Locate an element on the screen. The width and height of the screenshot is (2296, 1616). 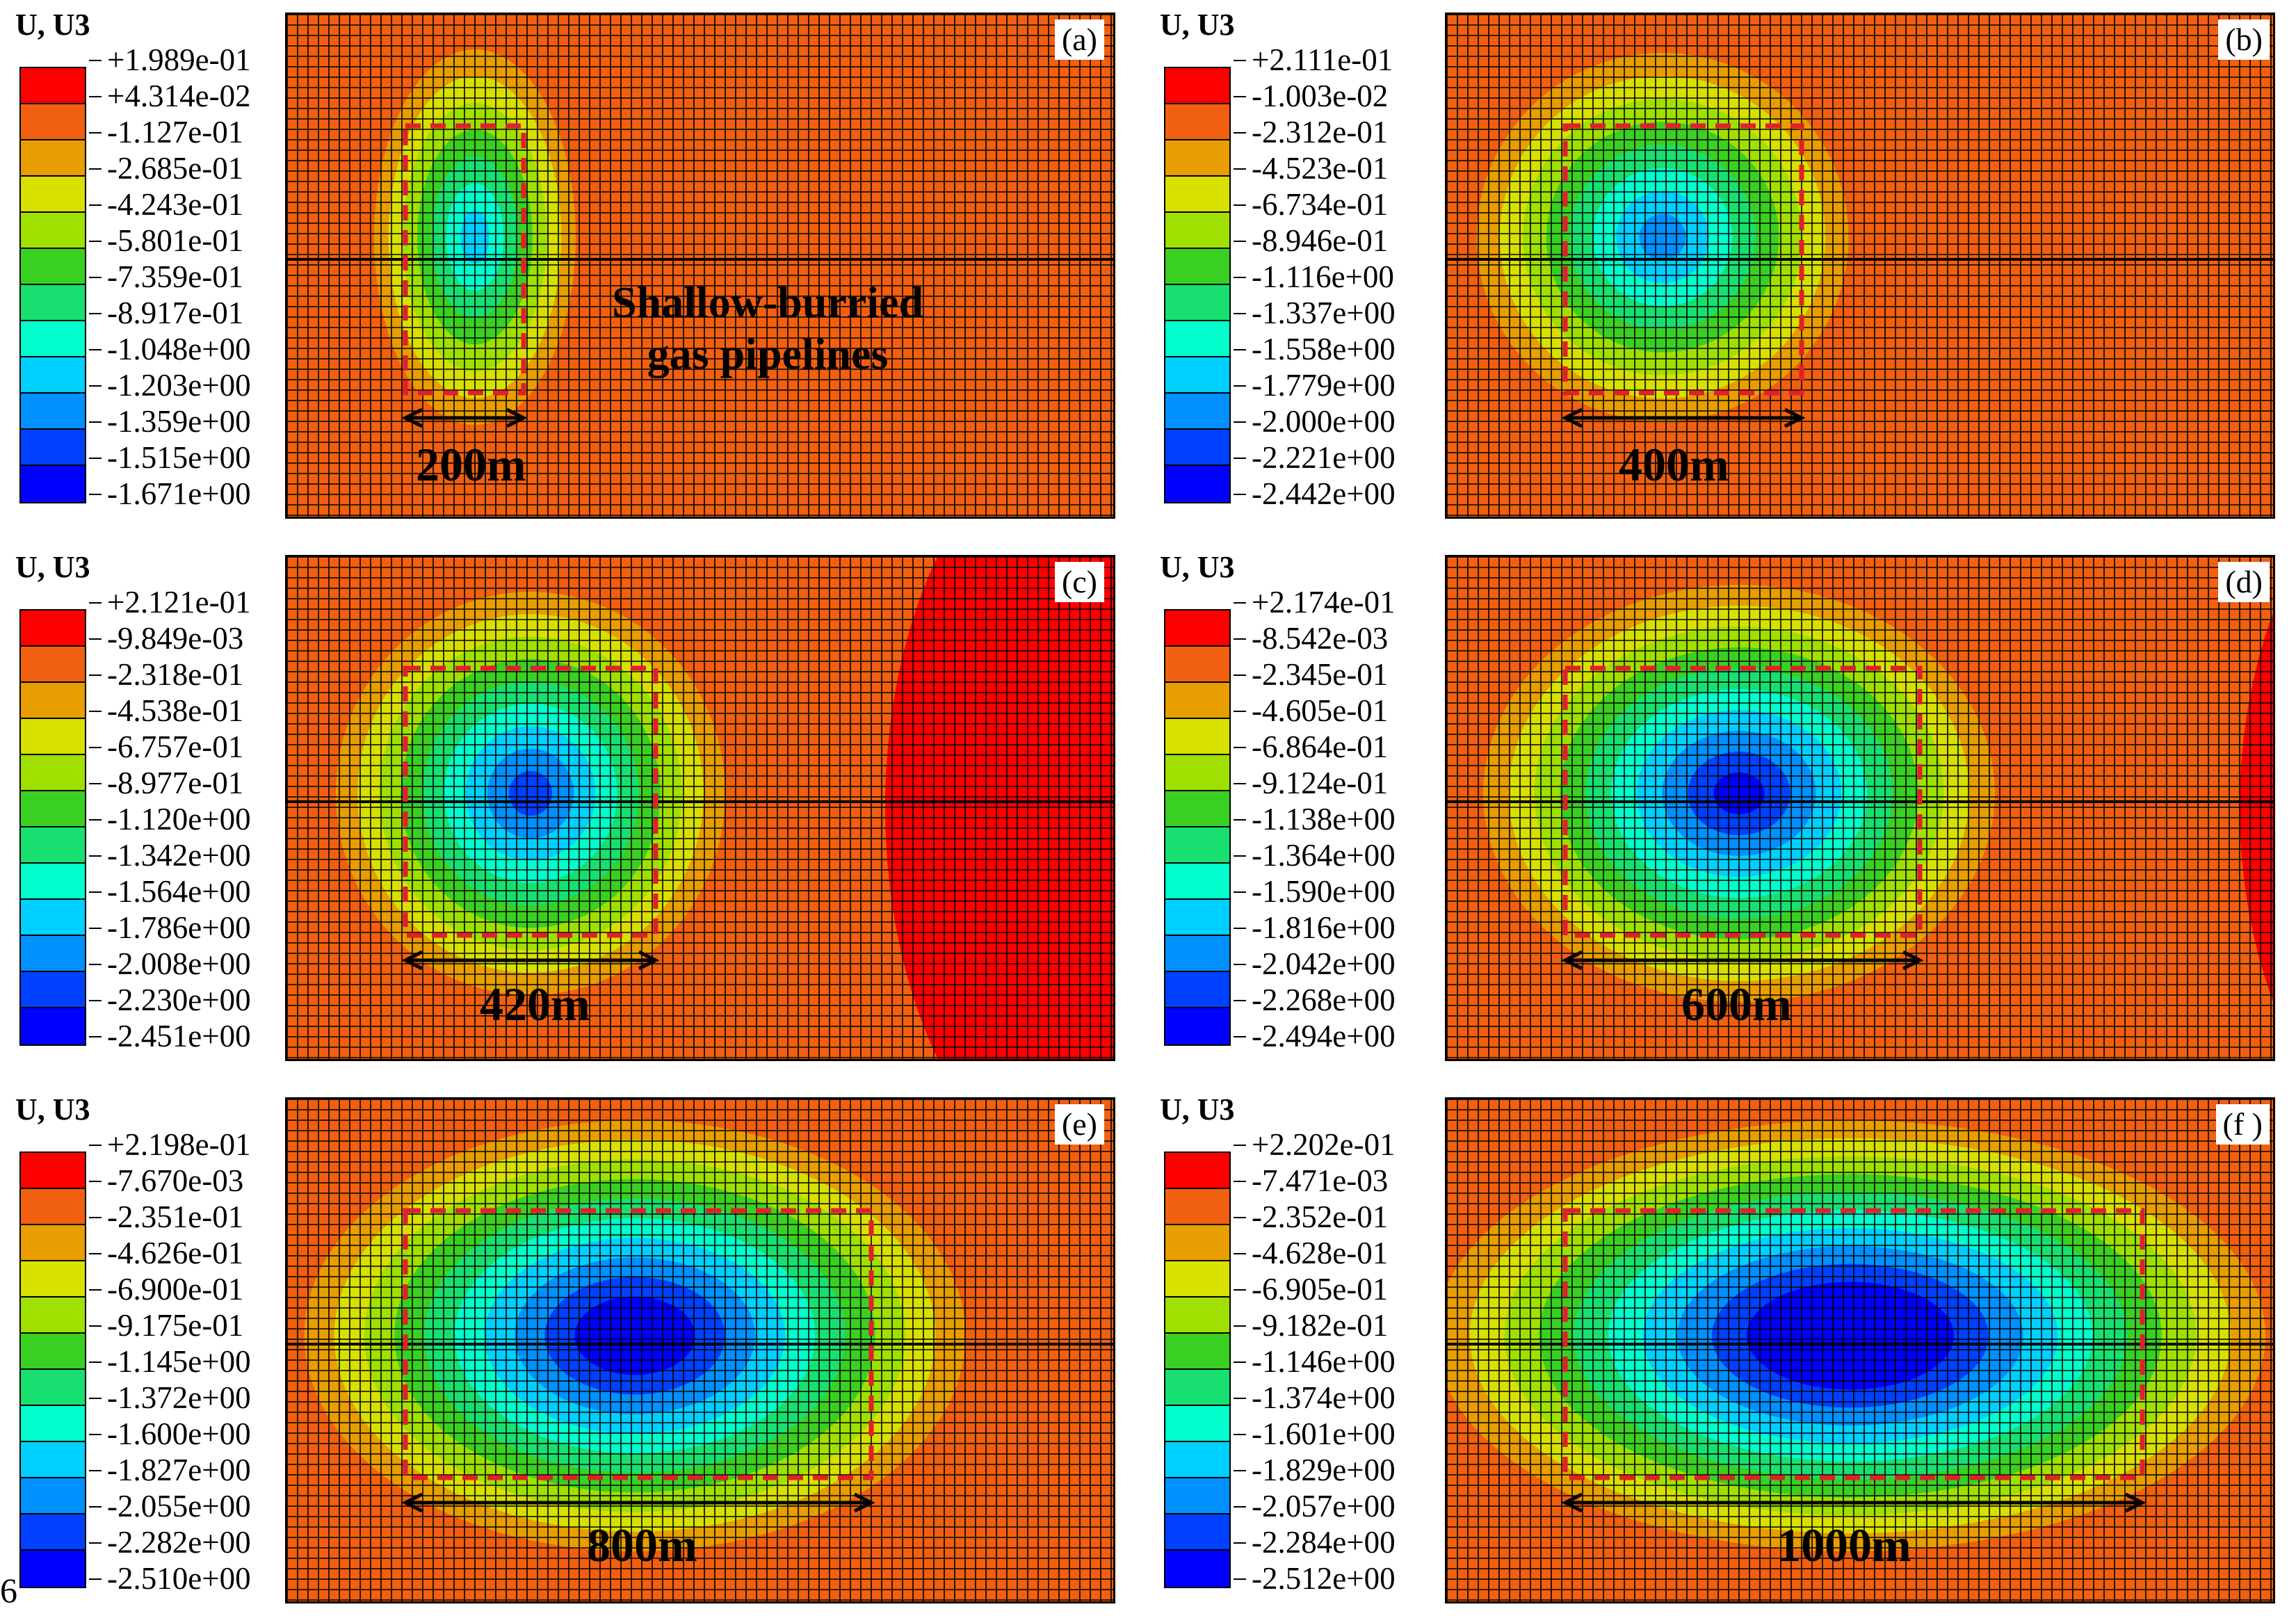
legend-level-label: -2.351e-01 is located at coordinates (170, 1217).